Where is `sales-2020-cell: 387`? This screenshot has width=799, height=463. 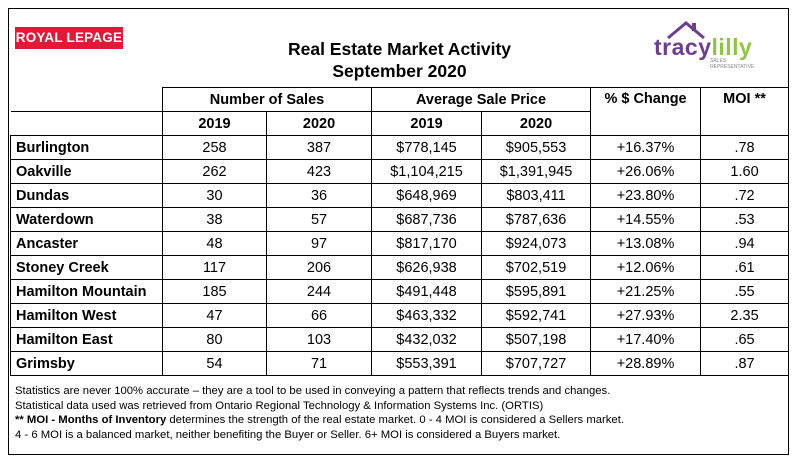
sales-2020-cell: 387 is located at coordinates (319, 147).